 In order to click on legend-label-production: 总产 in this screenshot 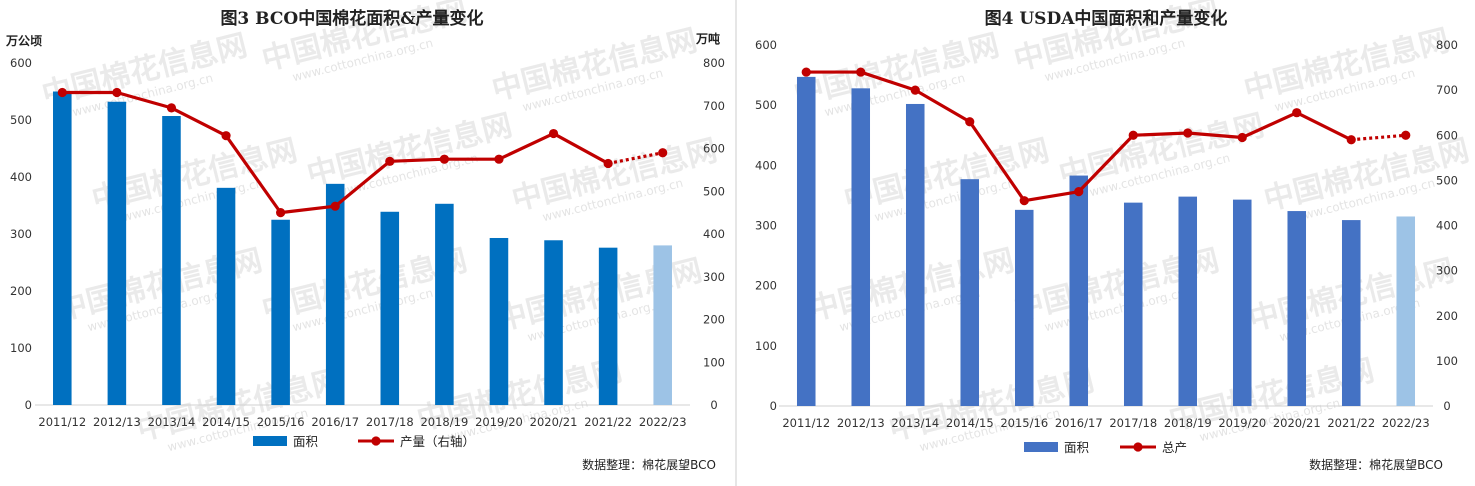, I will do `click(1174, 447)`.